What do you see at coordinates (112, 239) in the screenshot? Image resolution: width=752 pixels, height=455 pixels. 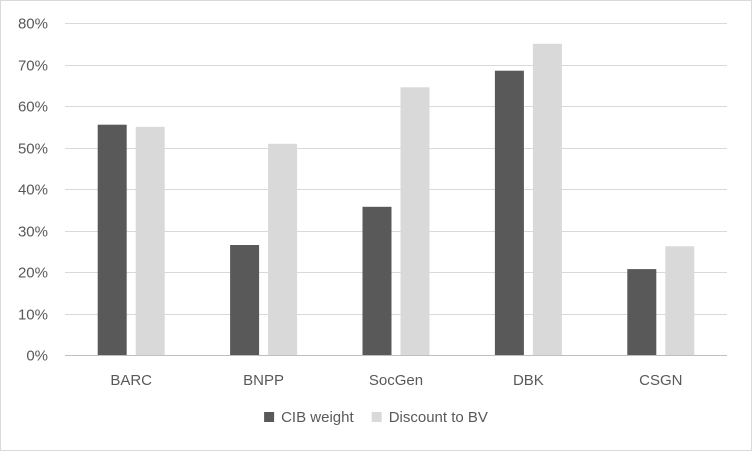 I see `bar-cib-weight-barc` at bounding box center [112, 239].